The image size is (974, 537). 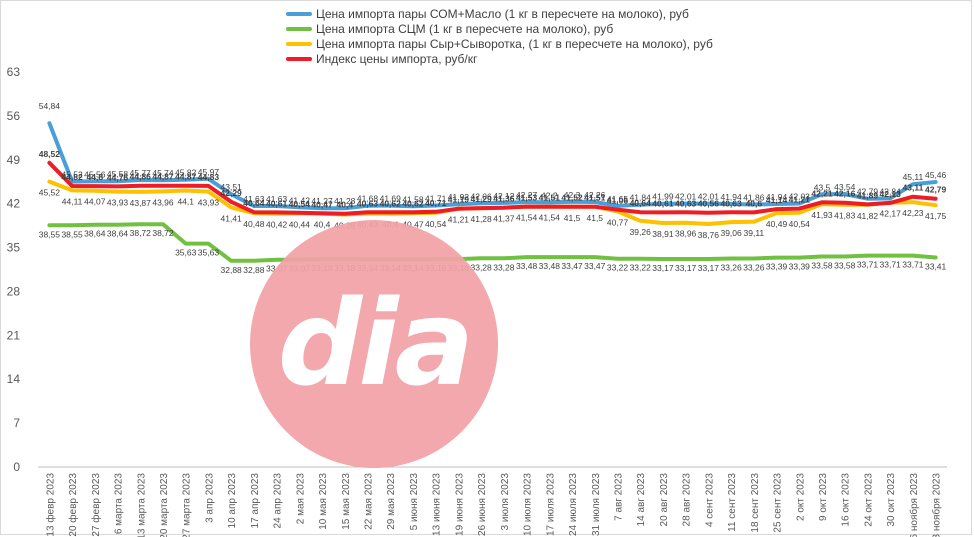 What do you see at coordinates (709, 500) in the screenshot?
I see `x-tick-label: 4 сент 2023` at bounding box center [709, 500].